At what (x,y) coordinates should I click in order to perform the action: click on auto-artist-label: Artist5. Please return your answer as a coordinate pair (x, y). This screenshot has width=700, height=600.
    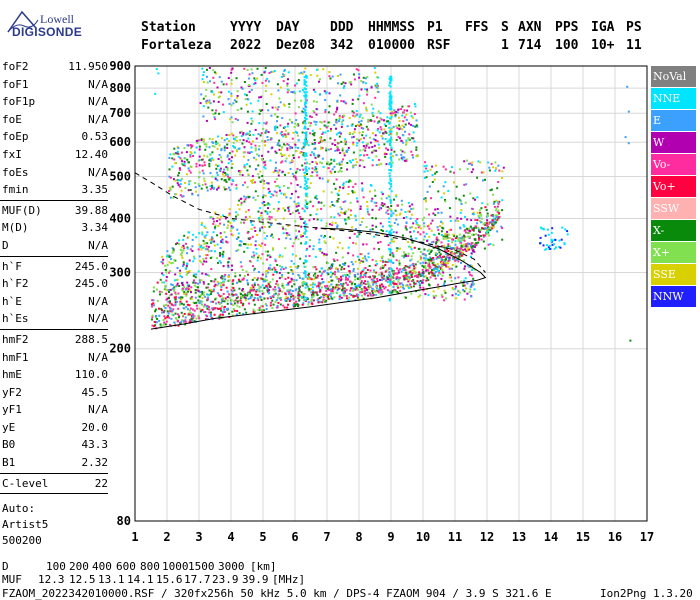
    Looking at the image, I should click on (25, 525).